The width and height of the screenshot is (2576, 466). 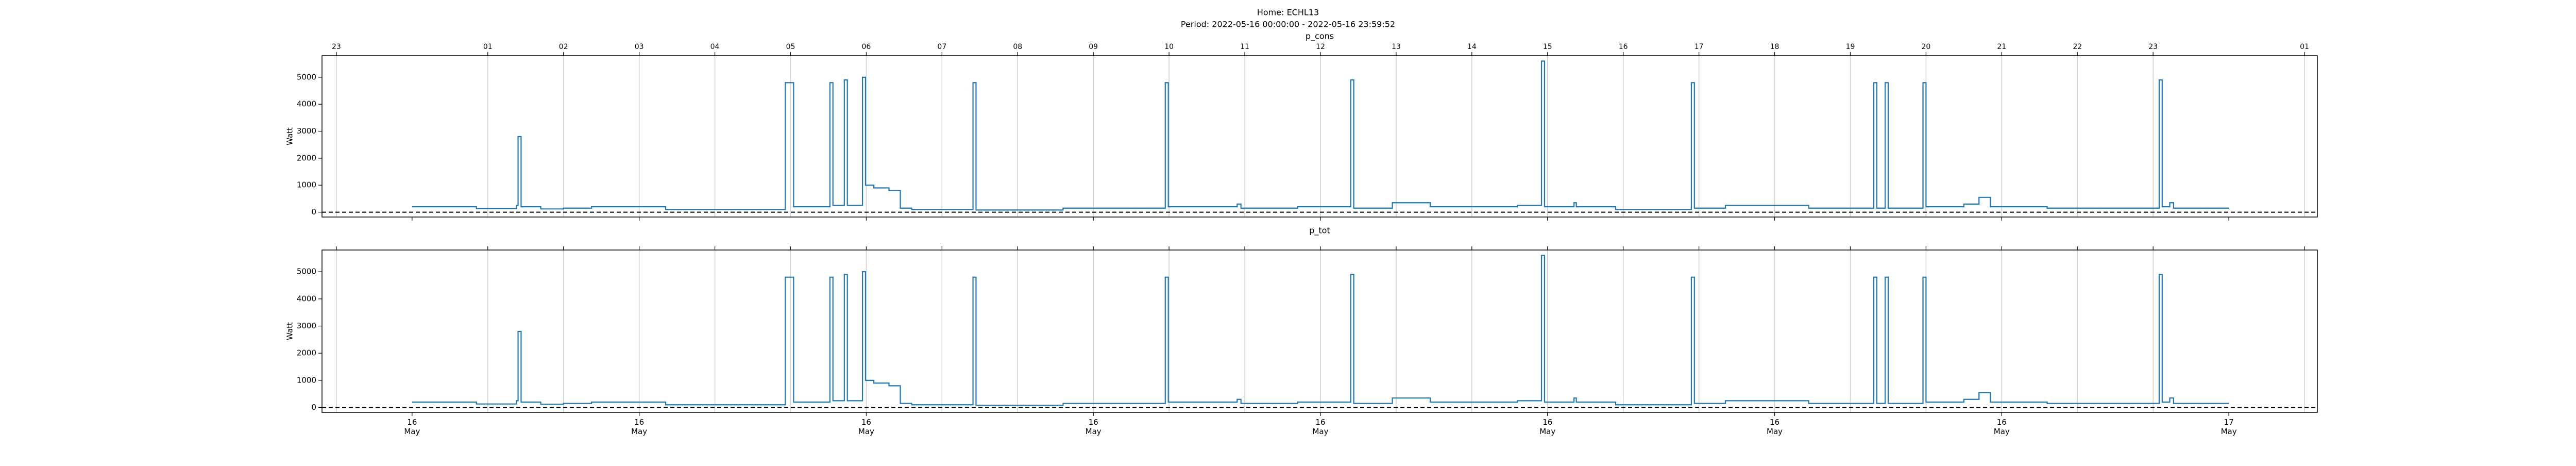 I want to click on x2-tick-label: 21, so click(x=2001, y=47).